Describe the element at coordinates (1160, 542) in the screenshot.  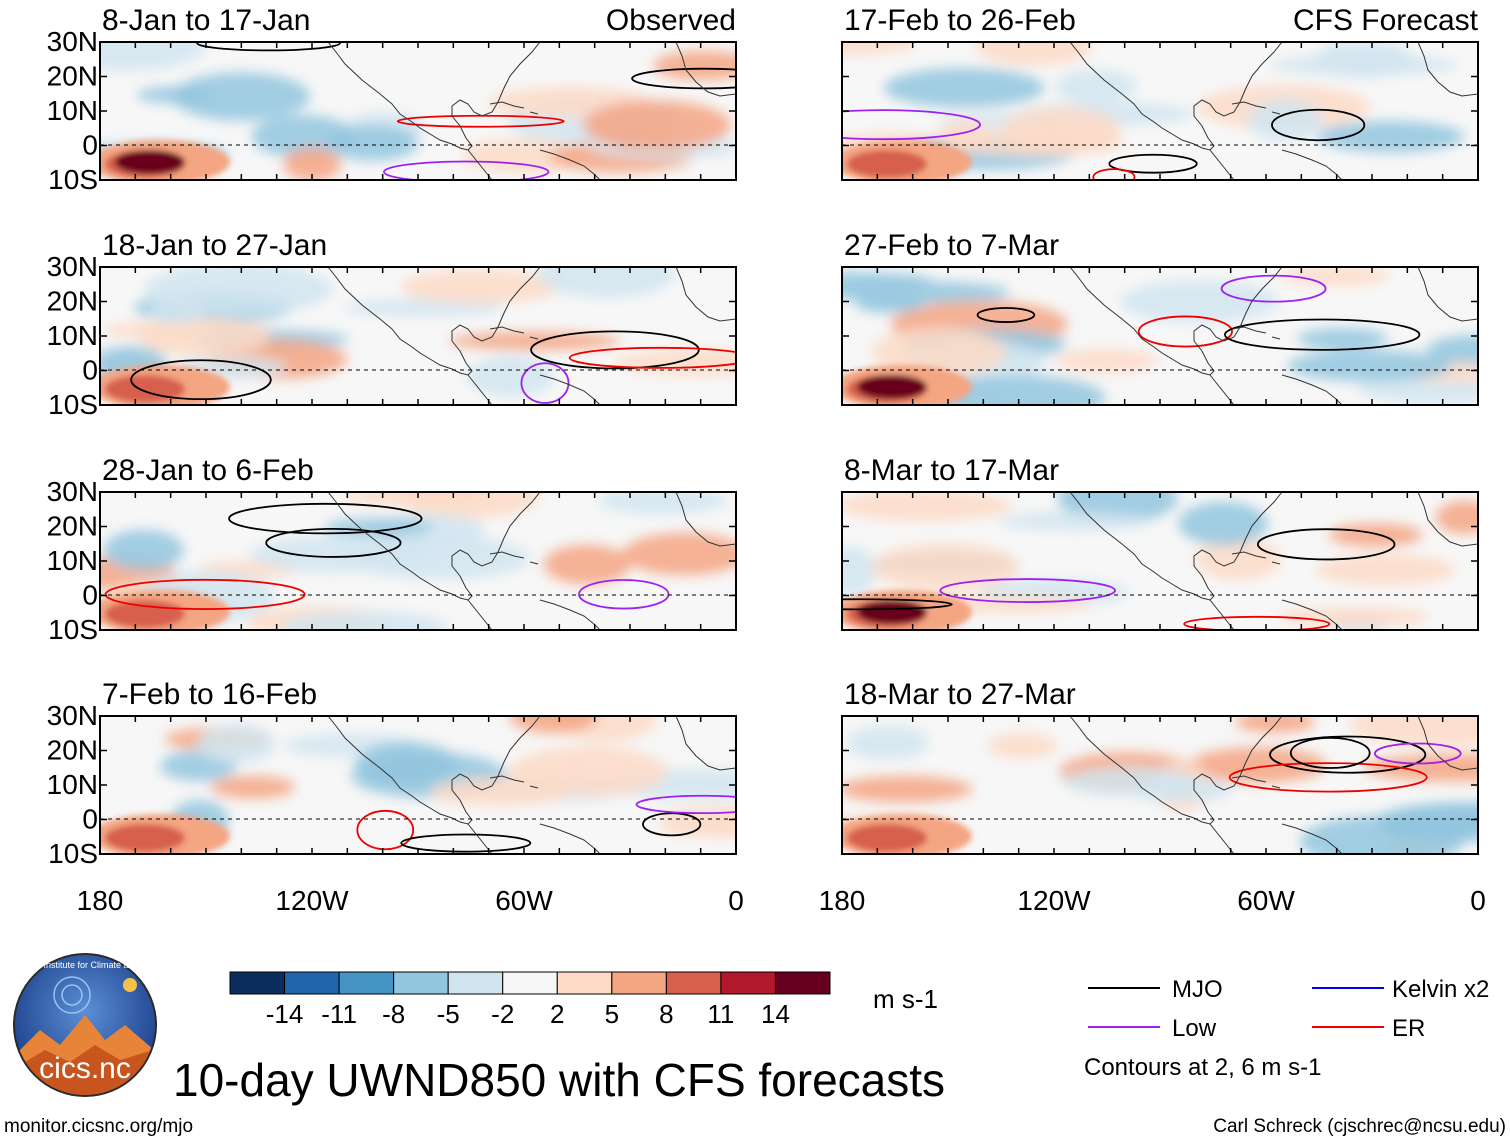
I see `panel-forecast-3: 8-Mar to 17-Mar` at that location.